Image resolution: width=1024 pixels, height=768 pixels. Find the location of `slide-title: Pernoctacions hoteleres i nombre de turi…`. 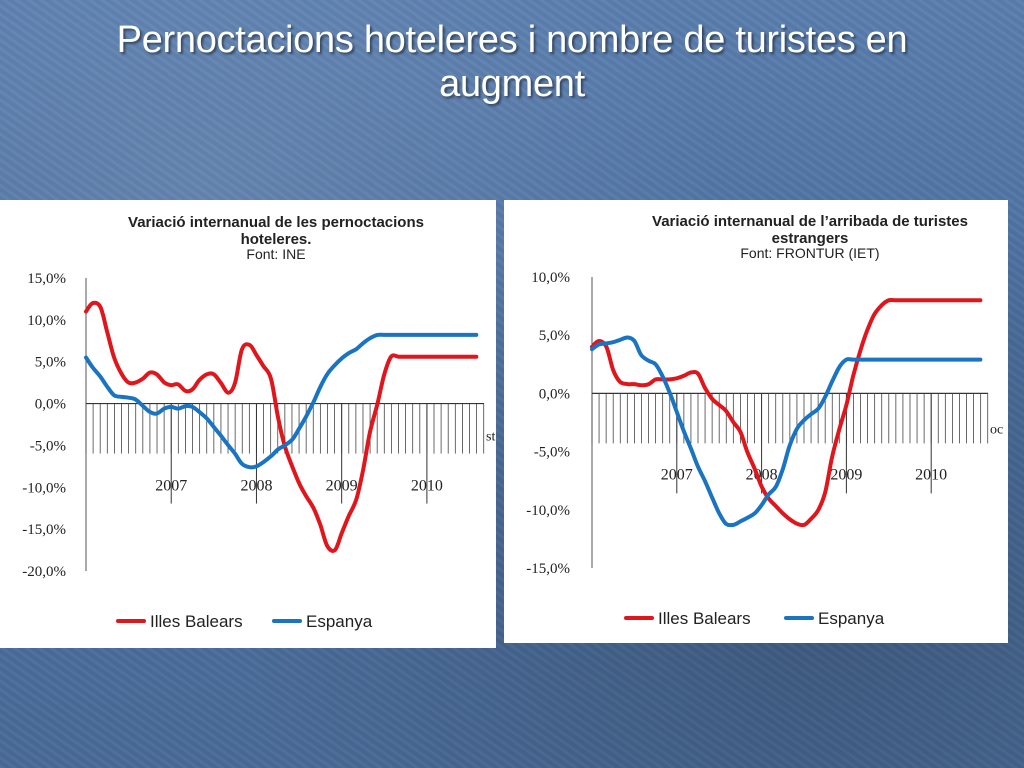

slide-title: Pernoctacions hoteleres i nombre de turi… is located at coordinates (512, 62).